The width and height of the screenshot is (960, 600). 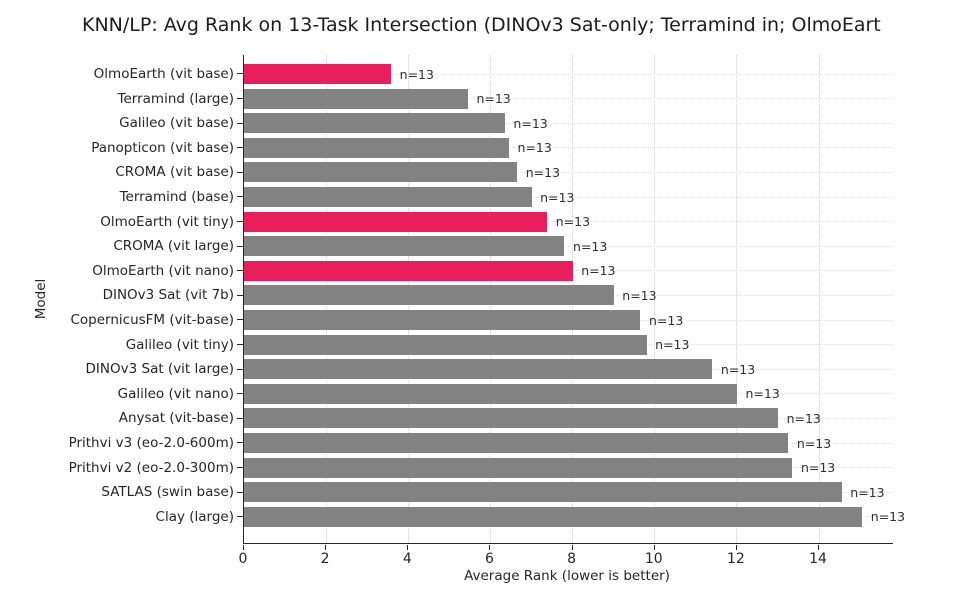 I want to click on y-axis-category-label: CROMA (vit base), so click(x=174, y=172).